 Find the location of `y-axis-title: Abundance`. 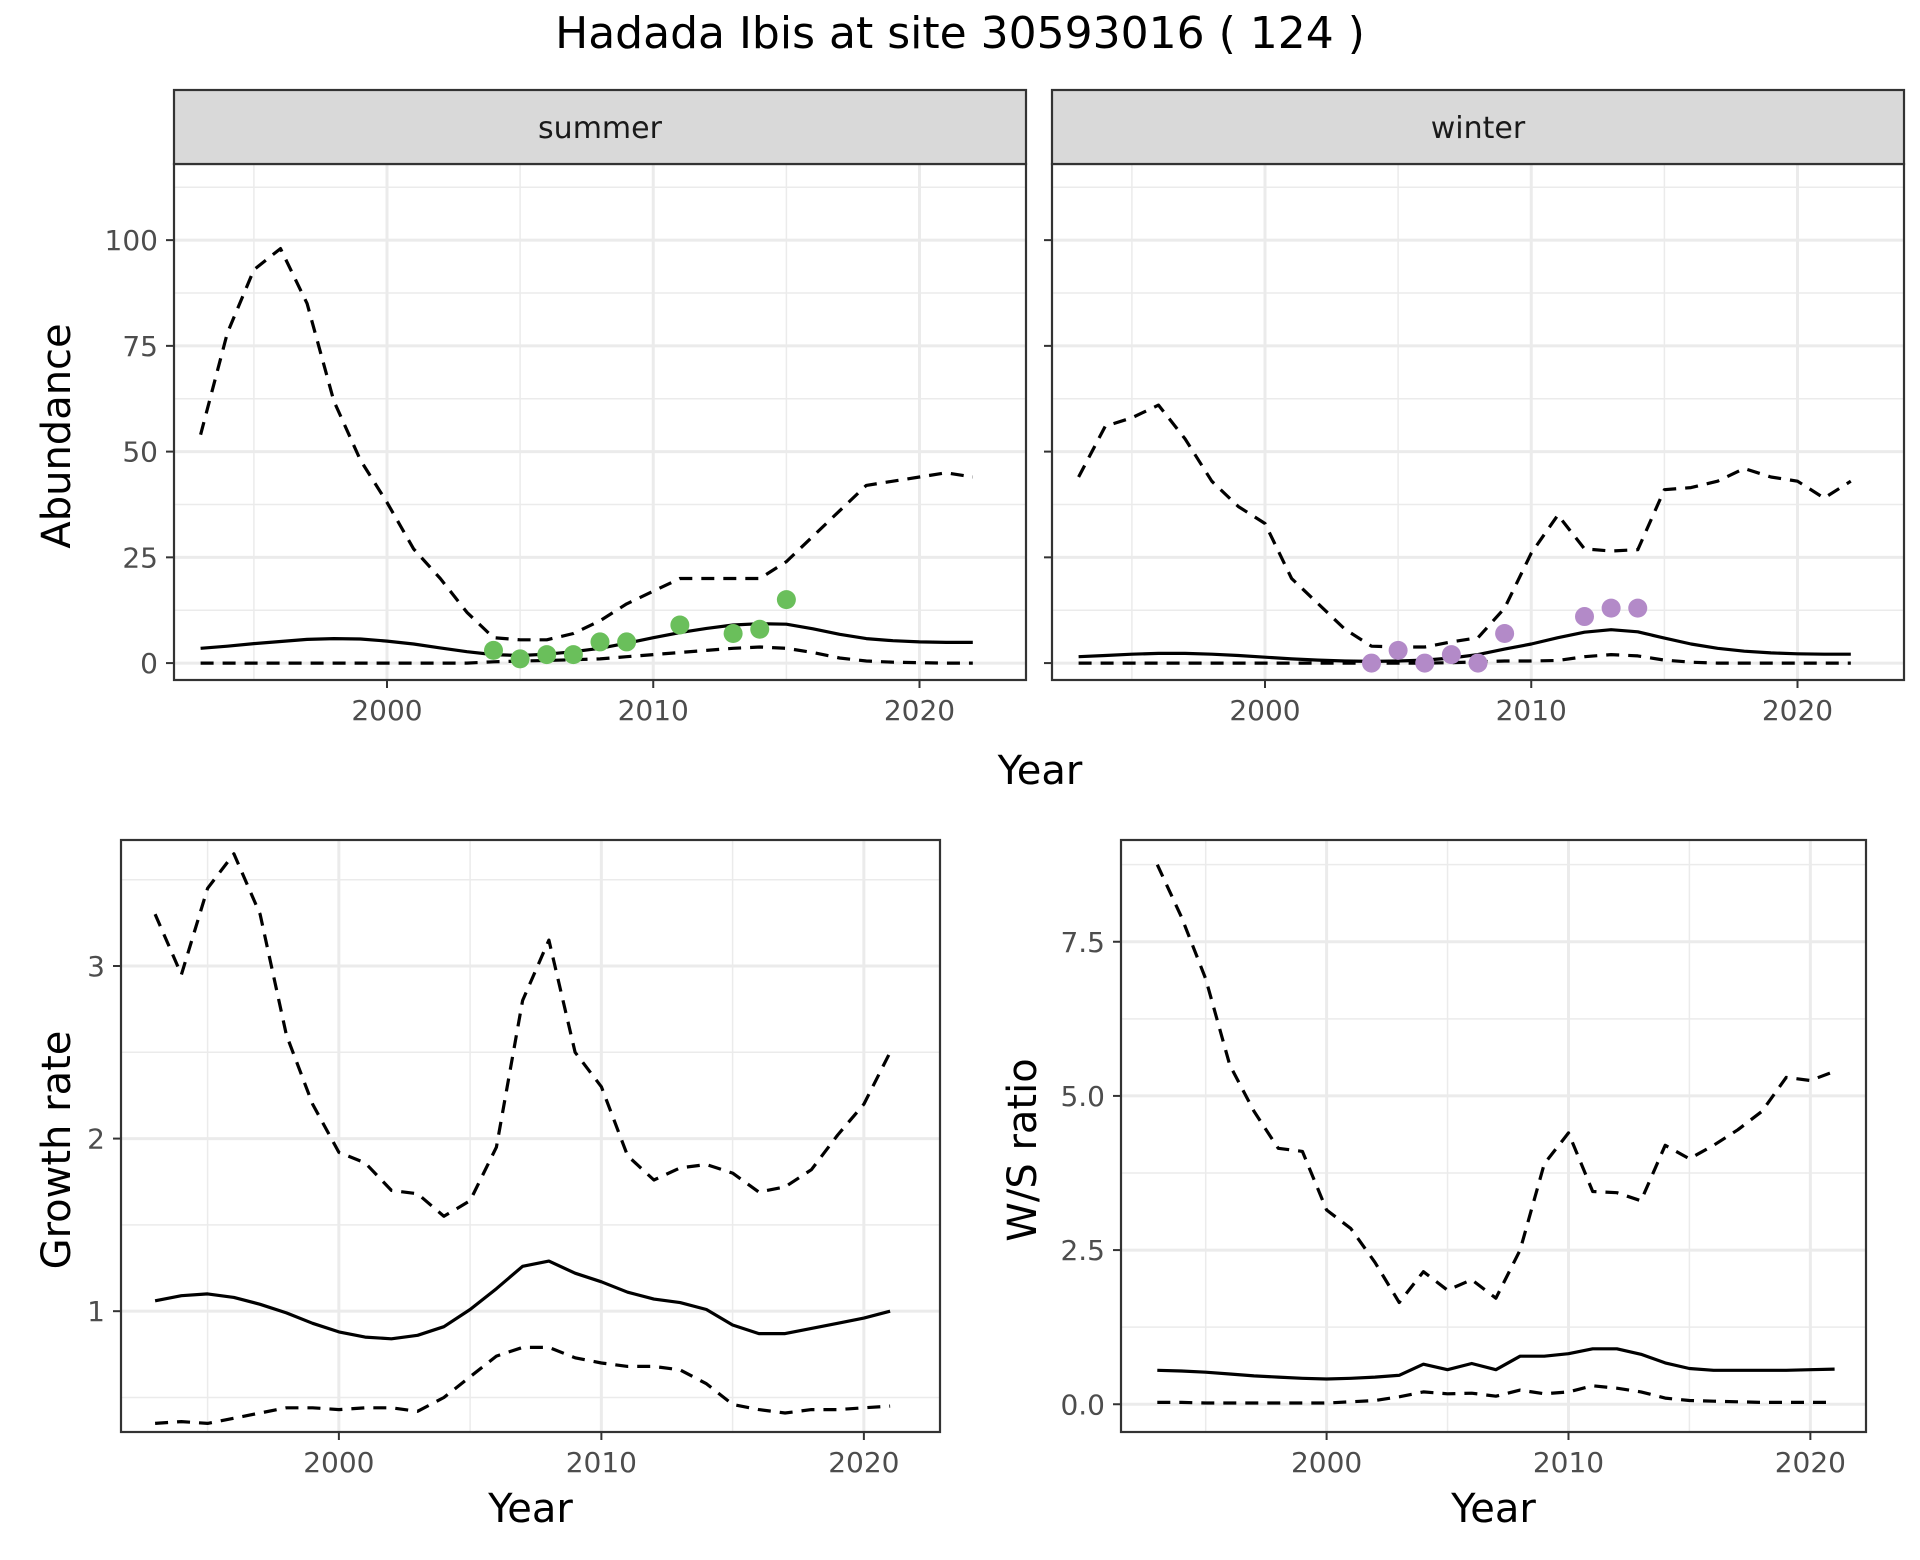

y-axis-title: Abundance is located at coordinates (57, 435).